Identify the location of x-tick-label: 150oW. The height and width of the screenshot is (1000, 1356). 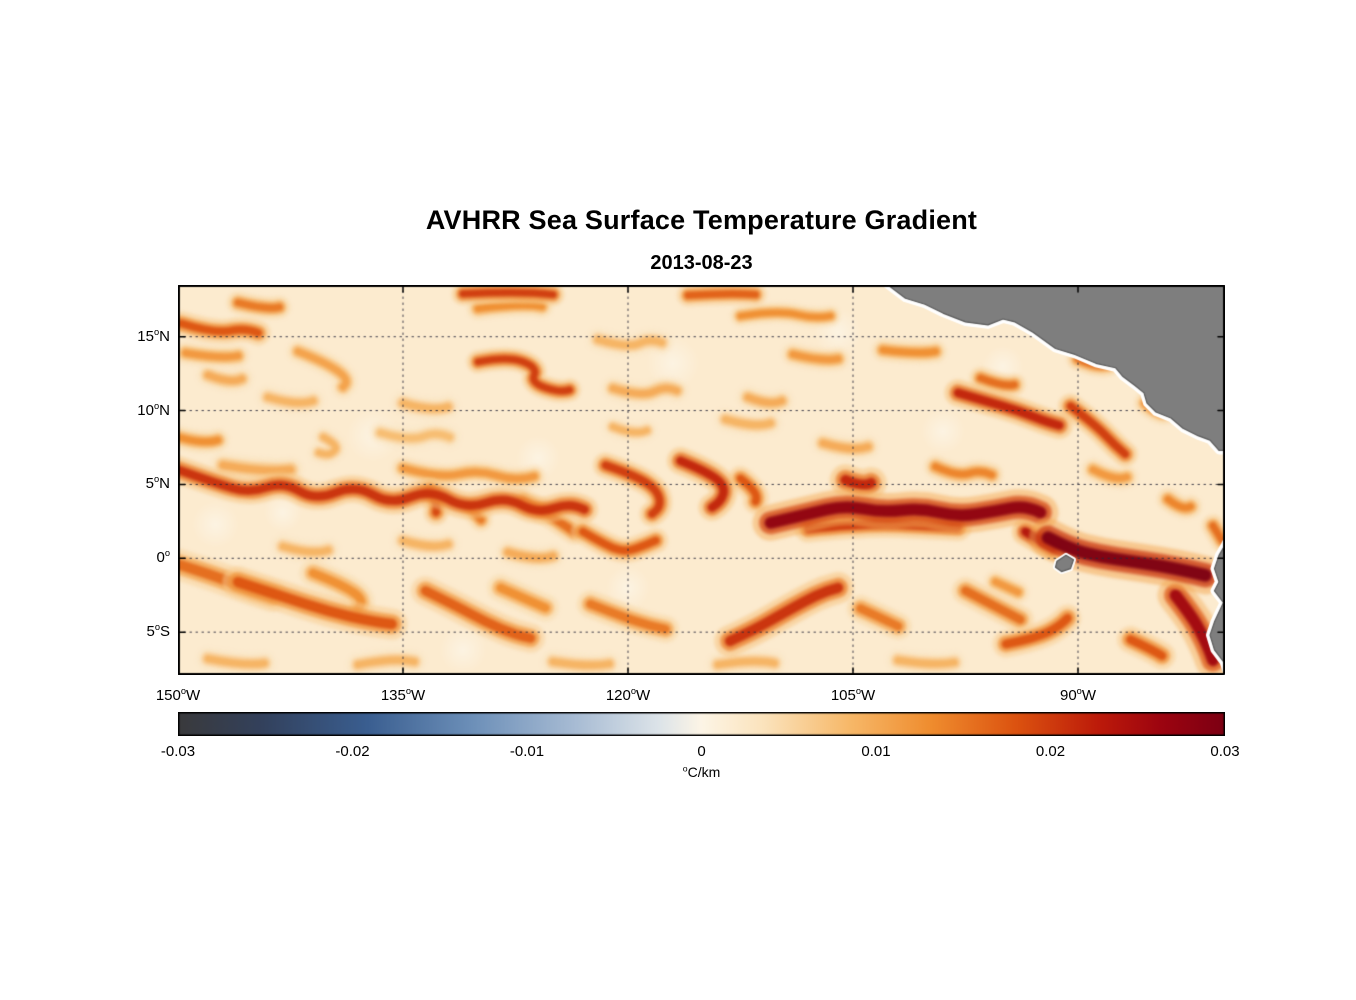
(178, 695).